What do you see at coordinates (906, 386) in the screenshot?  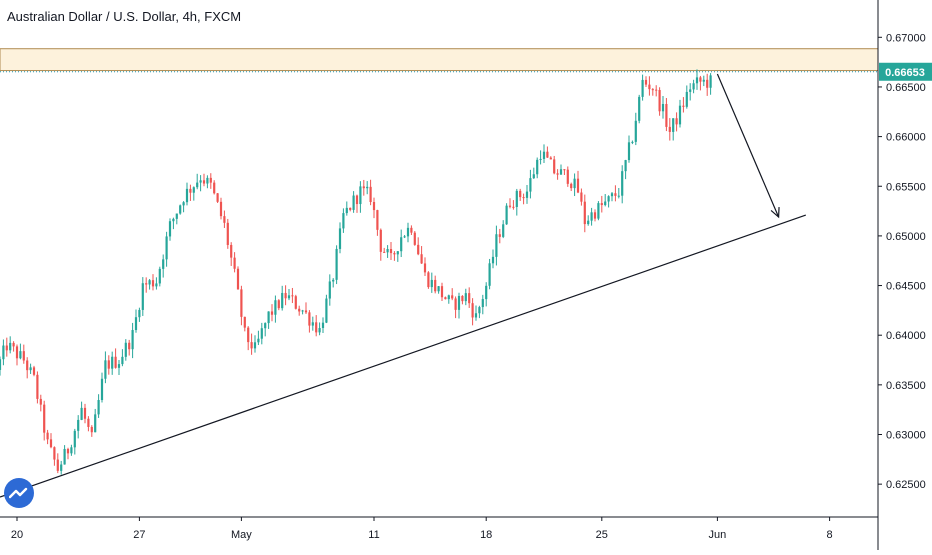 I see `y-tick-label: 0.63500` at bounding box center [906, 386].